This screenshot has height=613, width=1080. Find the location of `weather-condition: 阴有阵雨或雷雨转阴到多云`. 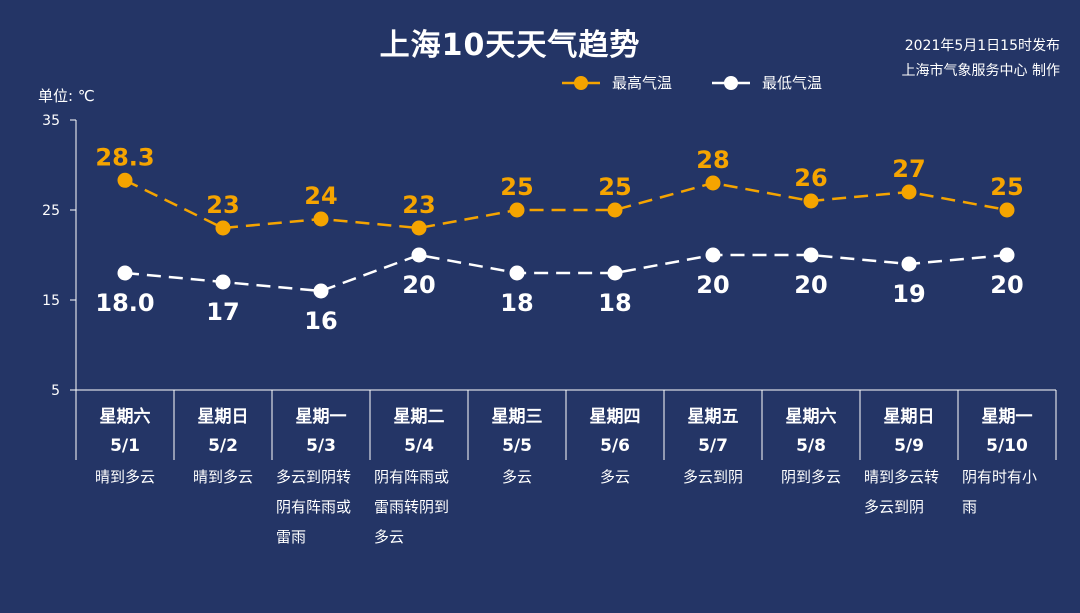

weather-condition: 阴有阵雨或雷雨转阴到多云 is located at coordinates (419, 507).